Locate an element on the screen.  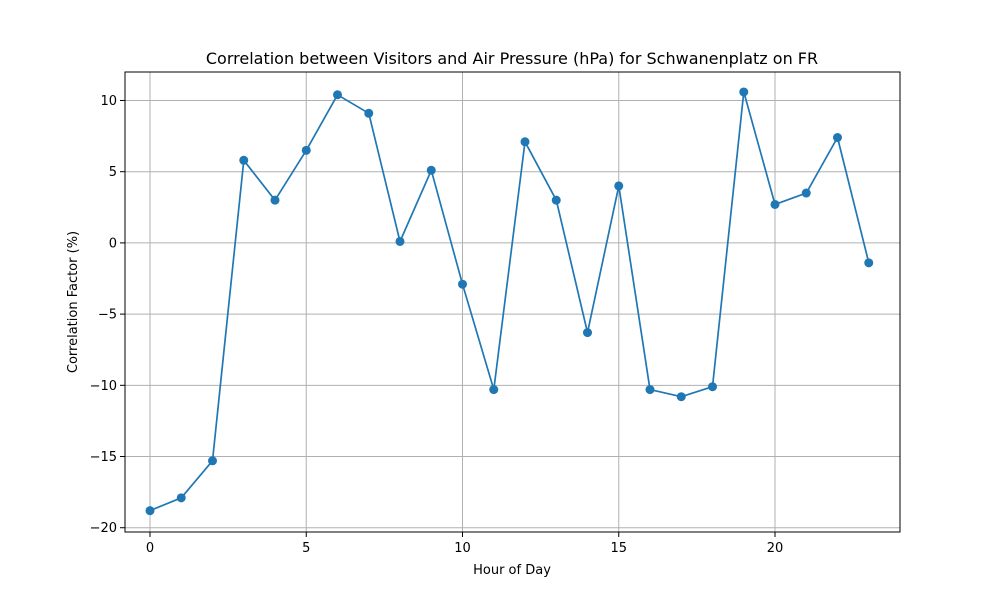
y-axis-ticks: −20 −15 −10 −5 0 5 10 is located at coordinates (107, 315).